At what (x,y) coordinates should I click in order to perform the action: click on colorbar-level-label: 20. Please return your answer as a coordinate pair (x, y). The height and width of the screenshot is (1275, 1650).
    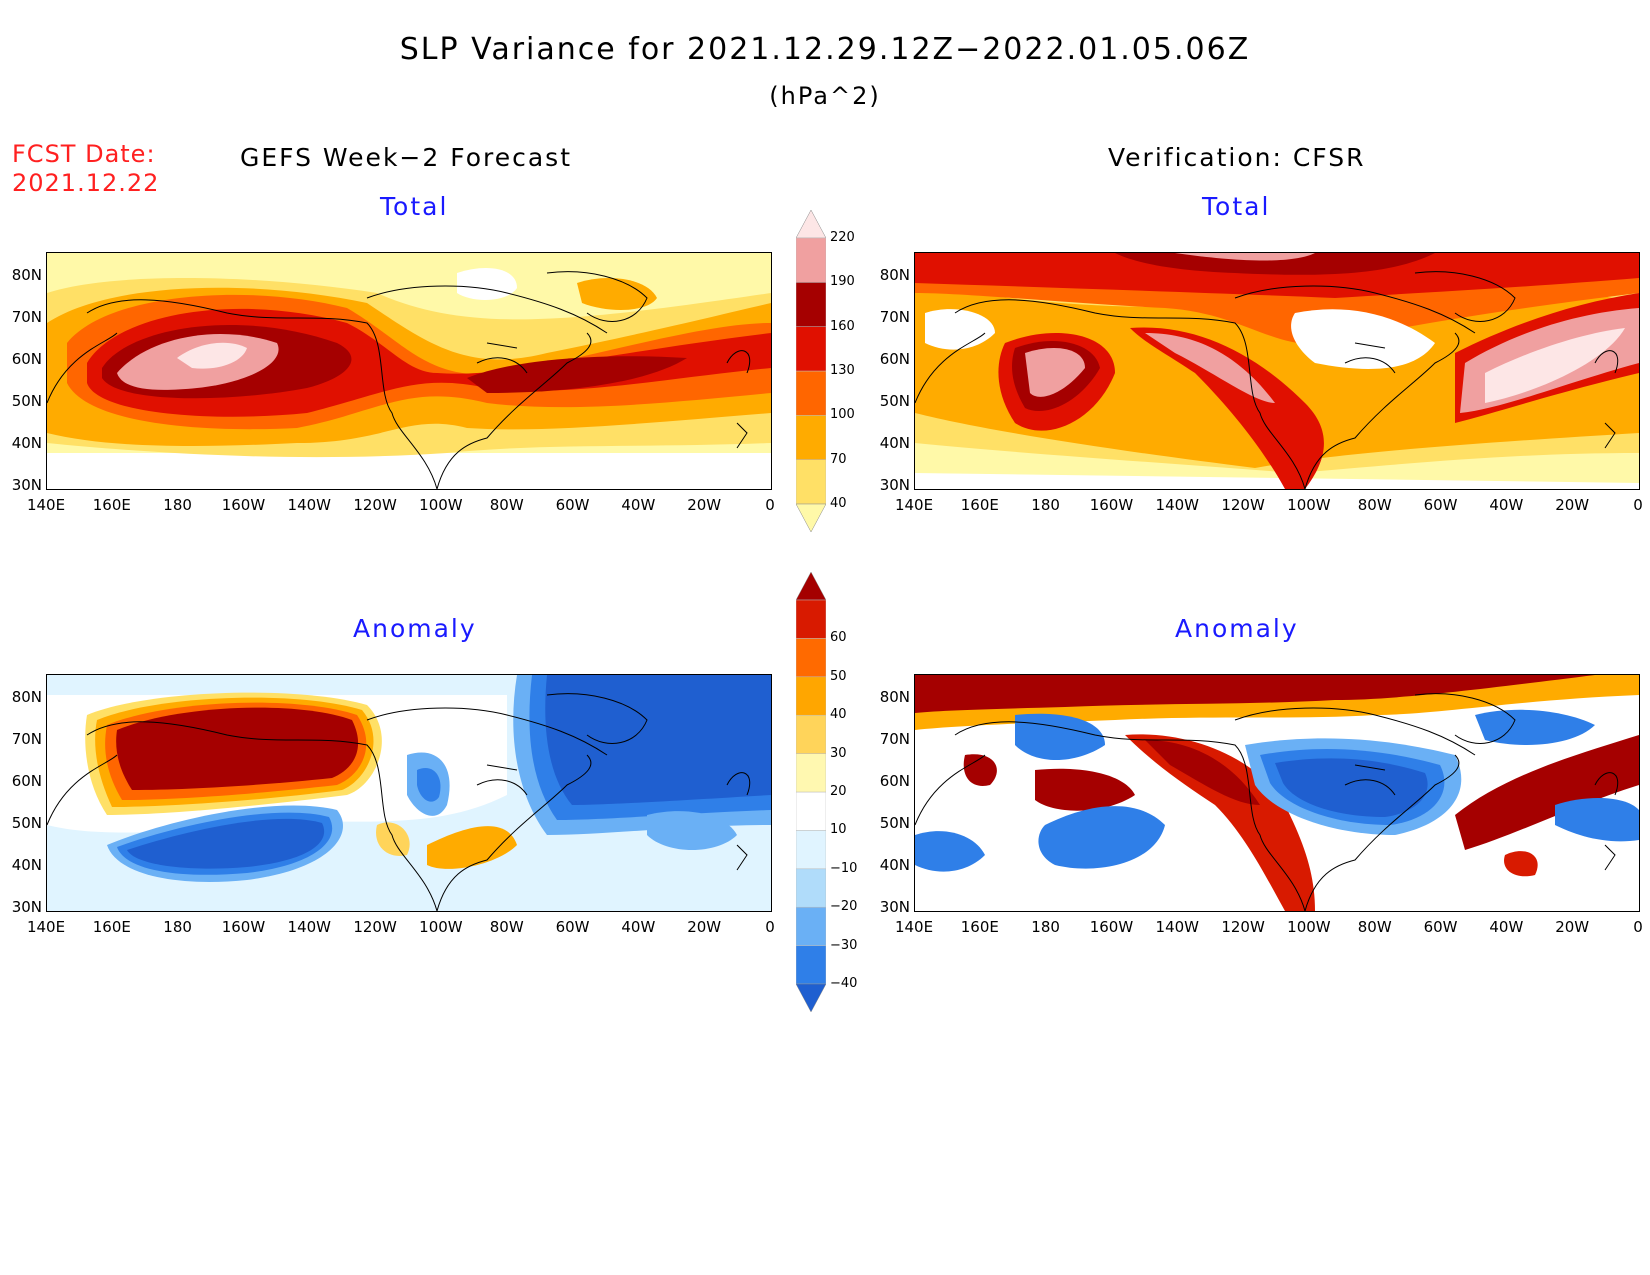
    Looking at the image, I should click on (838, 791).